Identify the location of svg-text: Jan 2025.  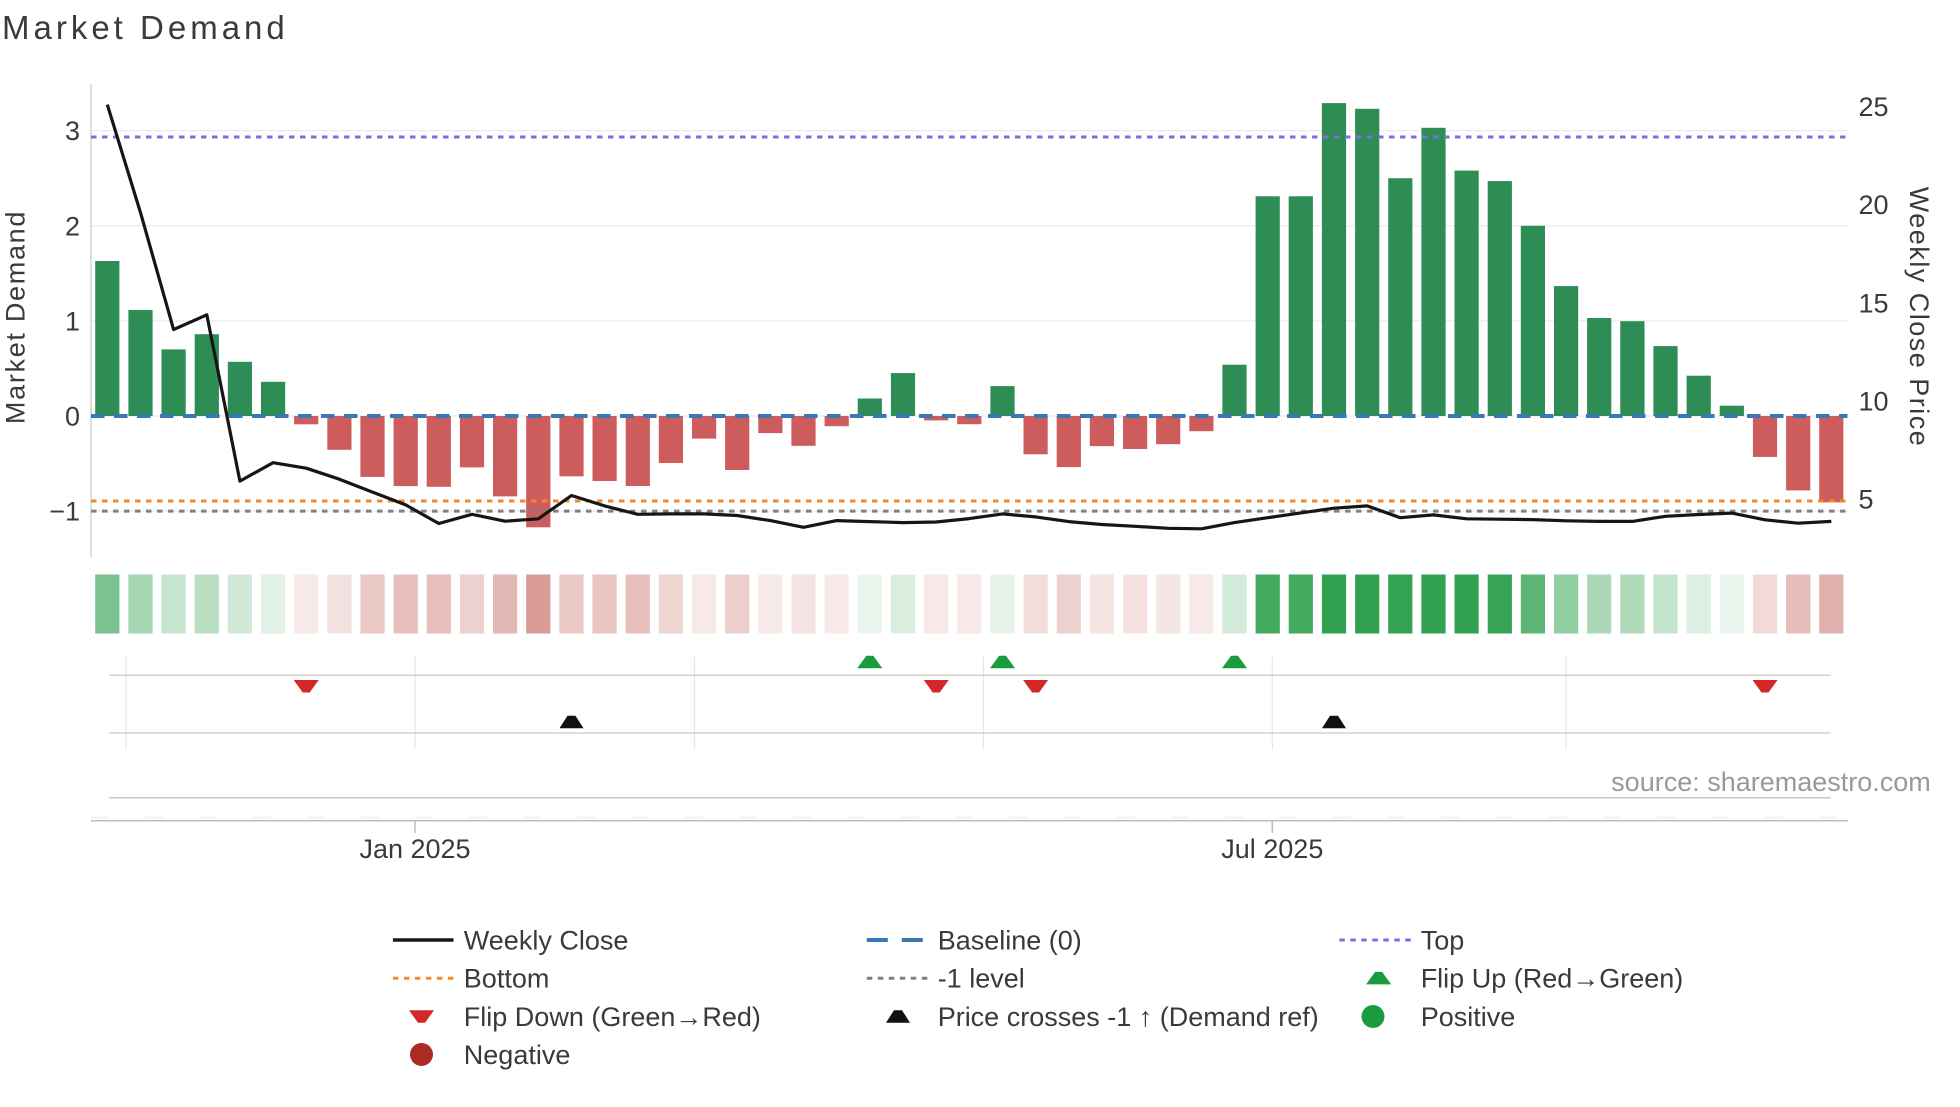
(414, 849).